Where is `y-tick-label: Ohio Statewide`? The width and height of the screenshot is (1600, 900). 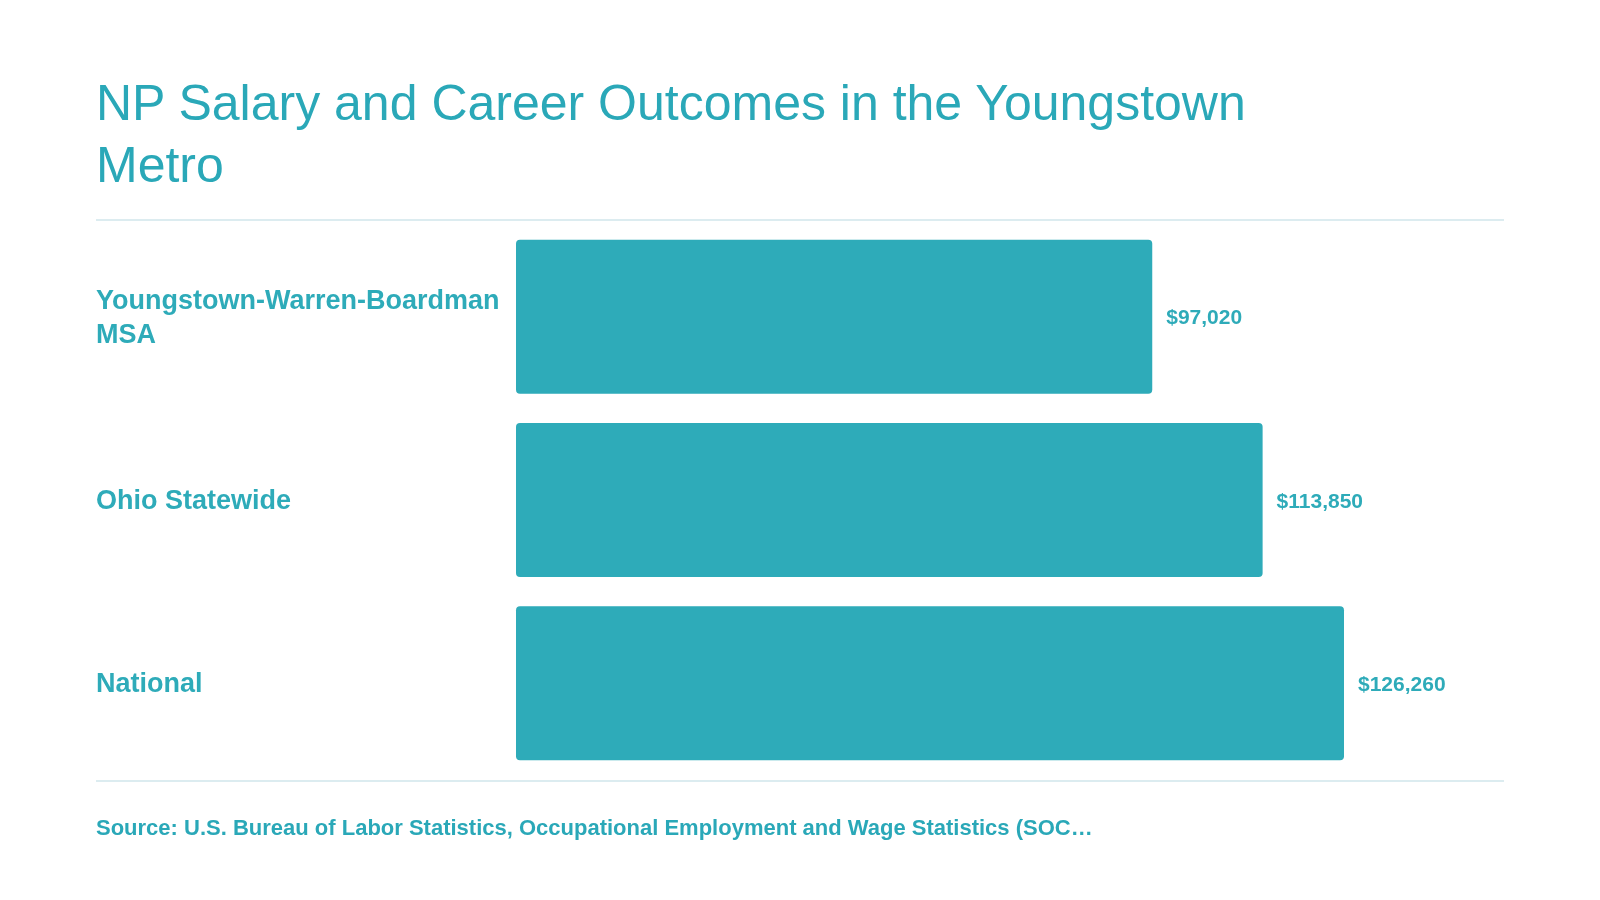 y-tick-label: Ohio Statewide is located at coordinates (194, 500).